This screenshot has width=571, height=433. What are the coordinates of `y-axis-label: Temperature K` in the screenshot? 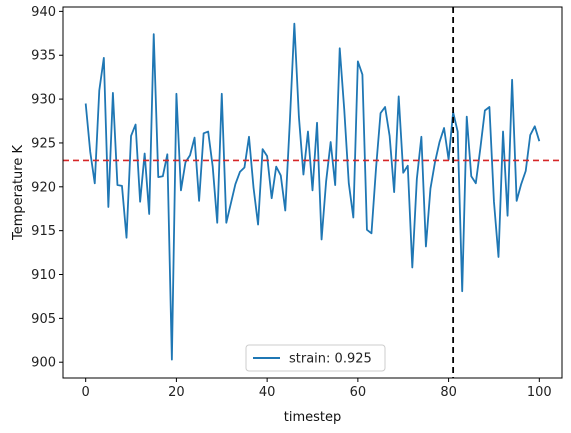 It's located at (18, 193).